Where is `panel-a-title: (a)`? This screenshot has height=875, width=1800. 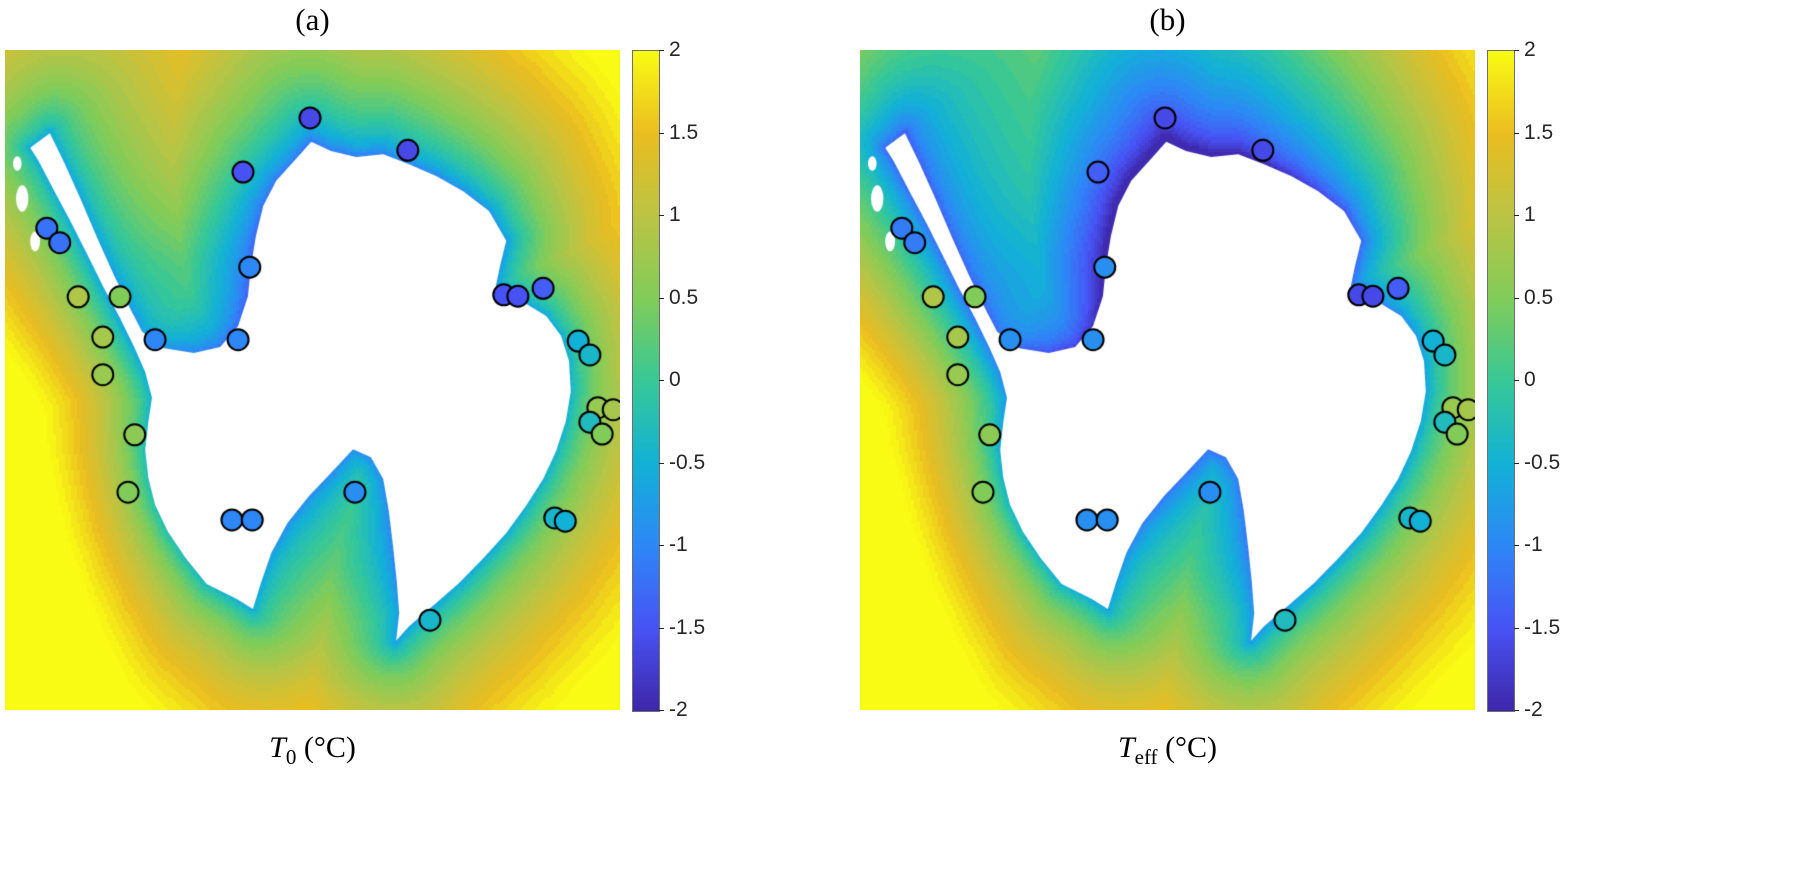
panel-a-title: (a) is located at coordinates (312, 19).